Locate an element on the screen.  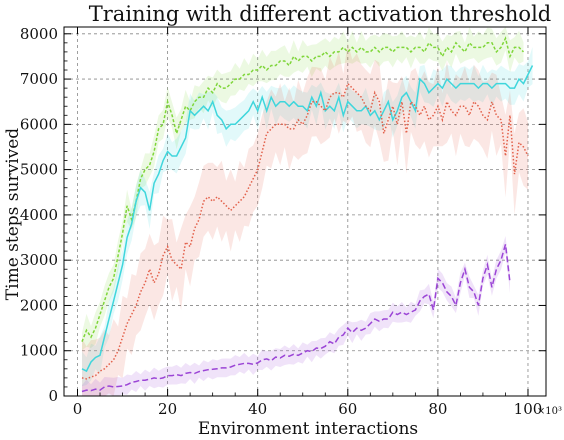
y-tick-label: 6000 is located at coordinates (39, 124).